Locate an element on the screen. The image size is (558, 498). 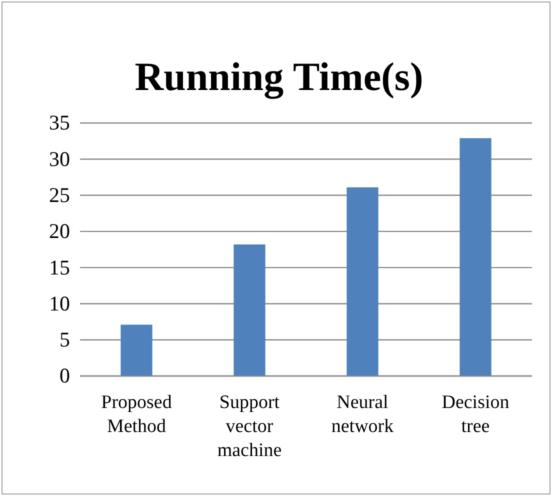
y-tick-label: 5 is located at coordinates (65, 340).